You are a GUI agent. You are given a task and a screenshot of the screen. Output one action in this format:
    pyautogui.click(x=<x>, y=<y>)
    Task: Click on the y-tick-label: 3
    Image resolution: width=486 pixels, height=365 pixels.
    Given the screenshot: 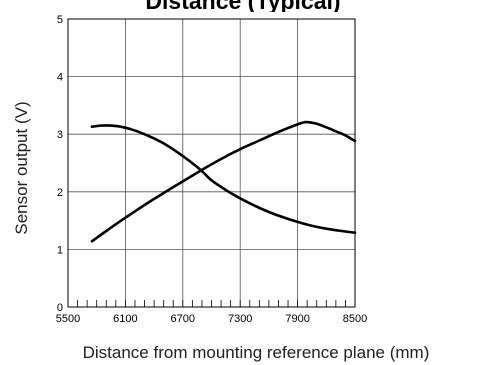 What is the action you would take?
    pyautogui.click(x=60, y=135)
    